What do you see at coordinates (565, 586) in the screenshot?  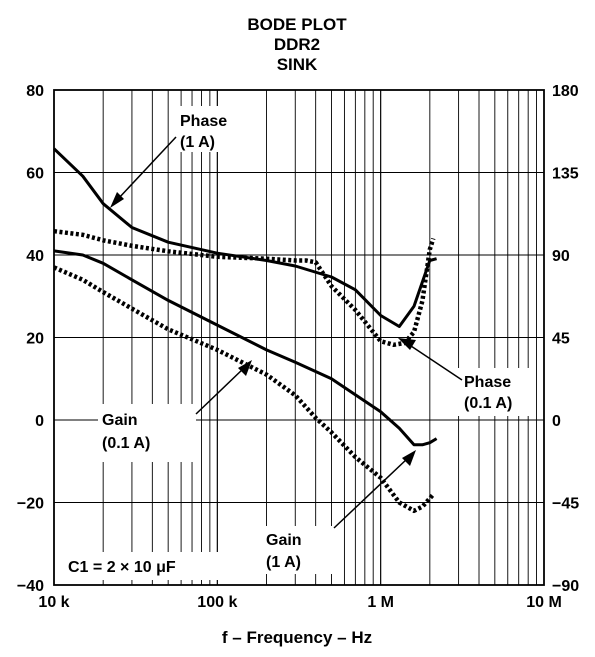 I see `y2-tick-label: −90` at bounding box center [565, 586].